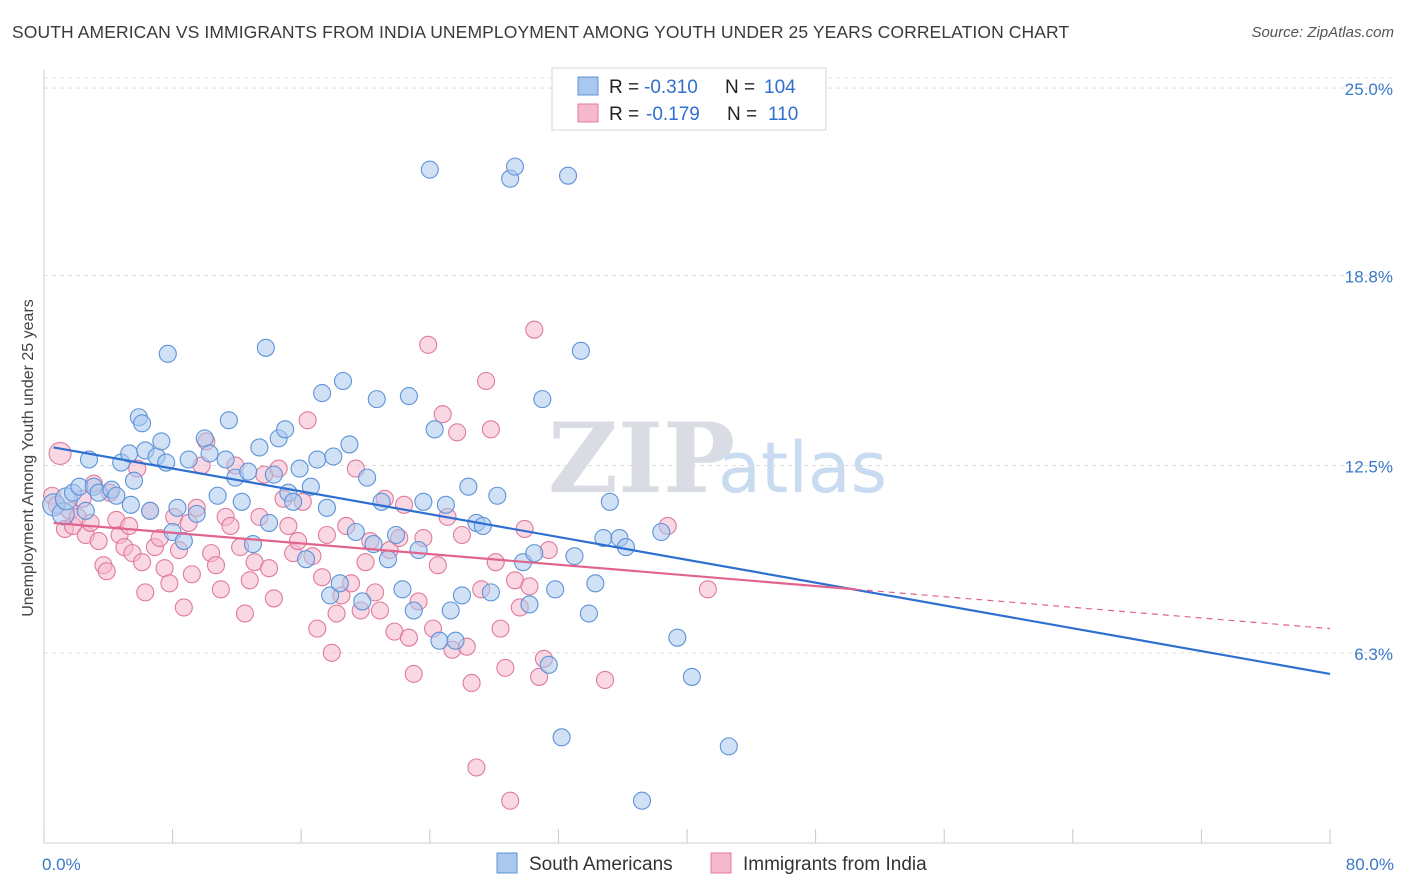 The image size is (1406, 892). I want to click on watermark-atlas: atlas, so click(802, 468).